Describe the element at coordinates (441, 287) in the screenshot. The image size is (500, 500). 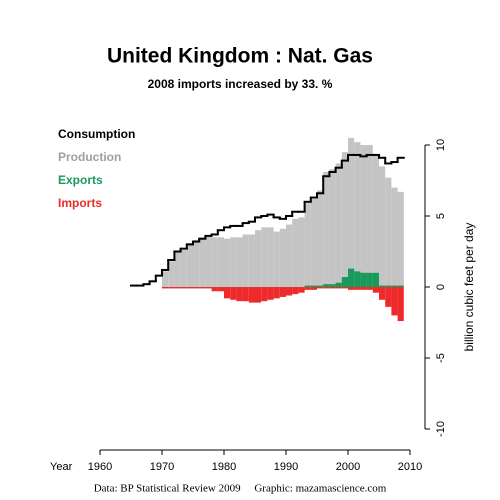
I see `y-tick-label: 0` at that location.